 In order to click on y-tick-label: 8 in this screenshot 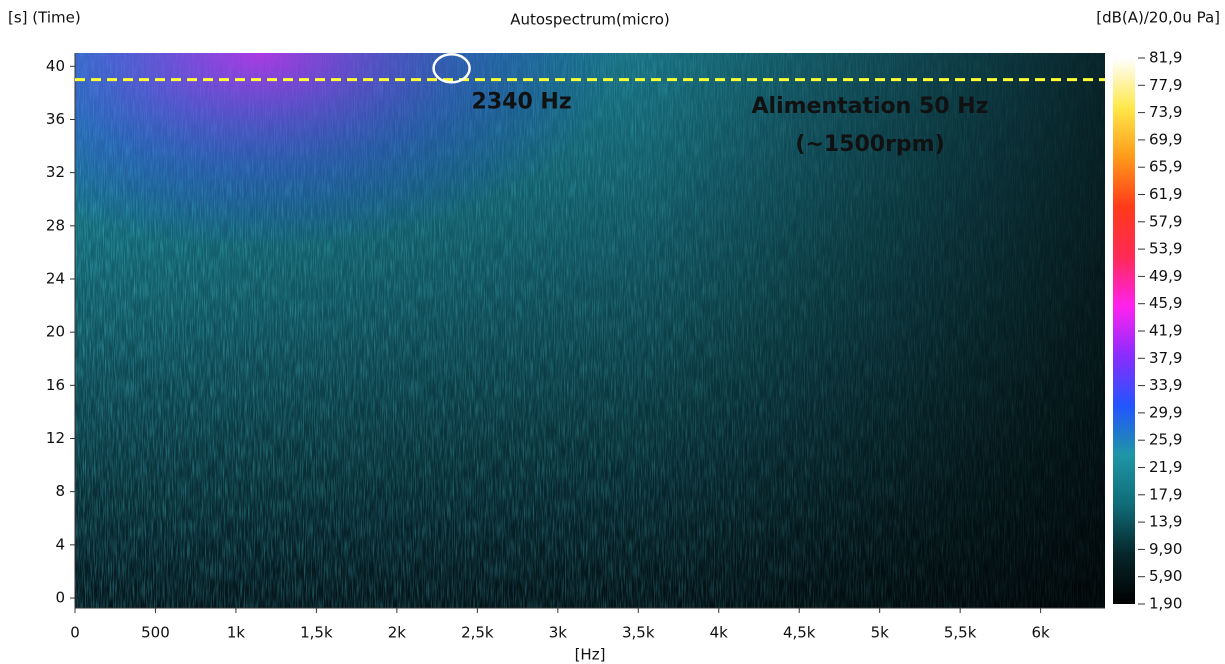, I will do `click(60, 491)`.